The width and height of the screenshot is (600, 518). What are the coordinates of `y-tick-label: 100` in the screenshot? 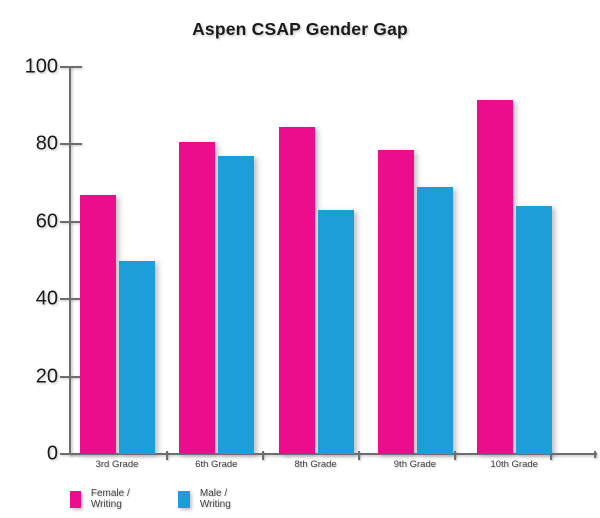 It's located at (41, 66).